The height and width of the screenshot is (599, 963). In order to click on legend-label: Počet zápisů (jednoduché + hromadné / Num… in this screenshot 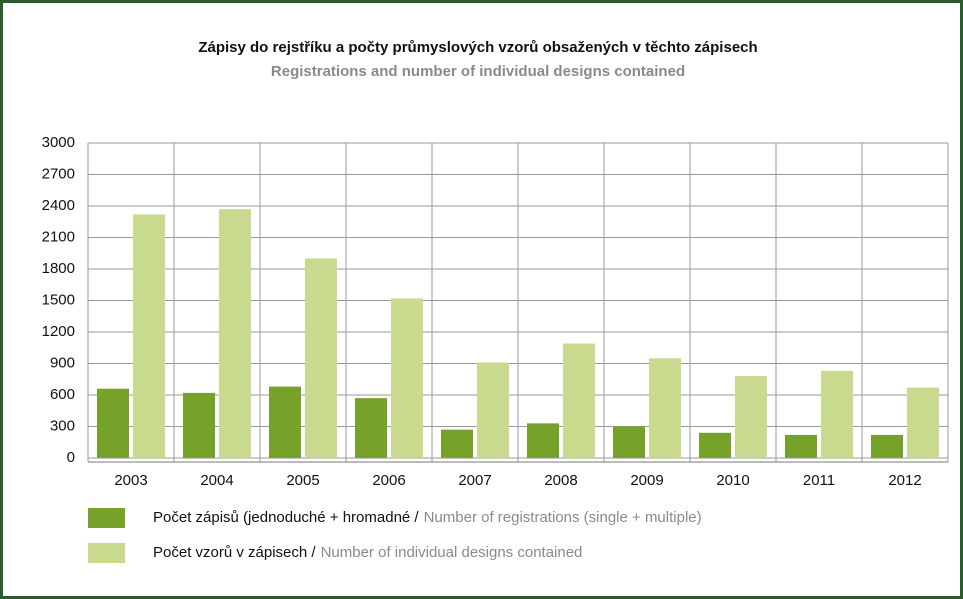, I will do `click(427, 517)`.